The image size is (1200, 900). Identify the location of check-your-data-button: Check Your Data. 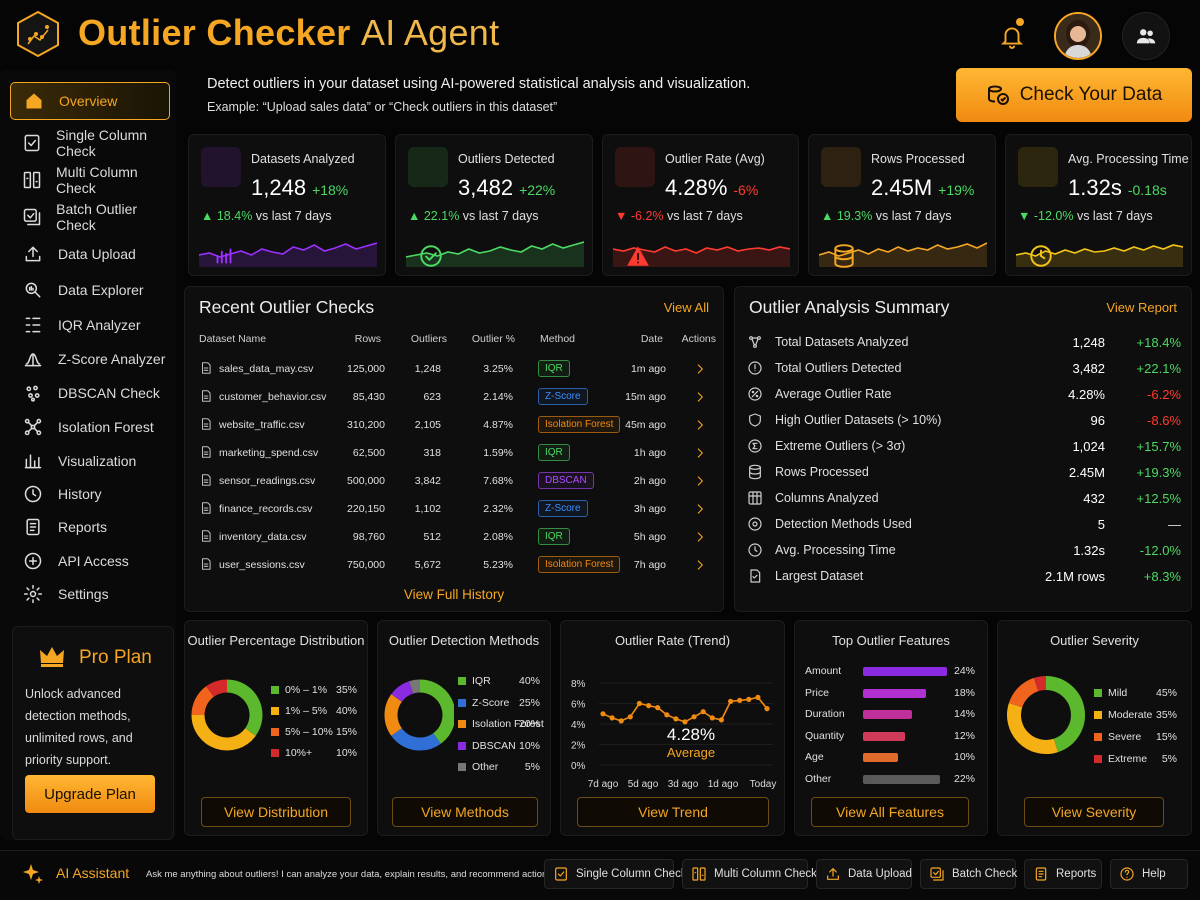
(1074, 95).